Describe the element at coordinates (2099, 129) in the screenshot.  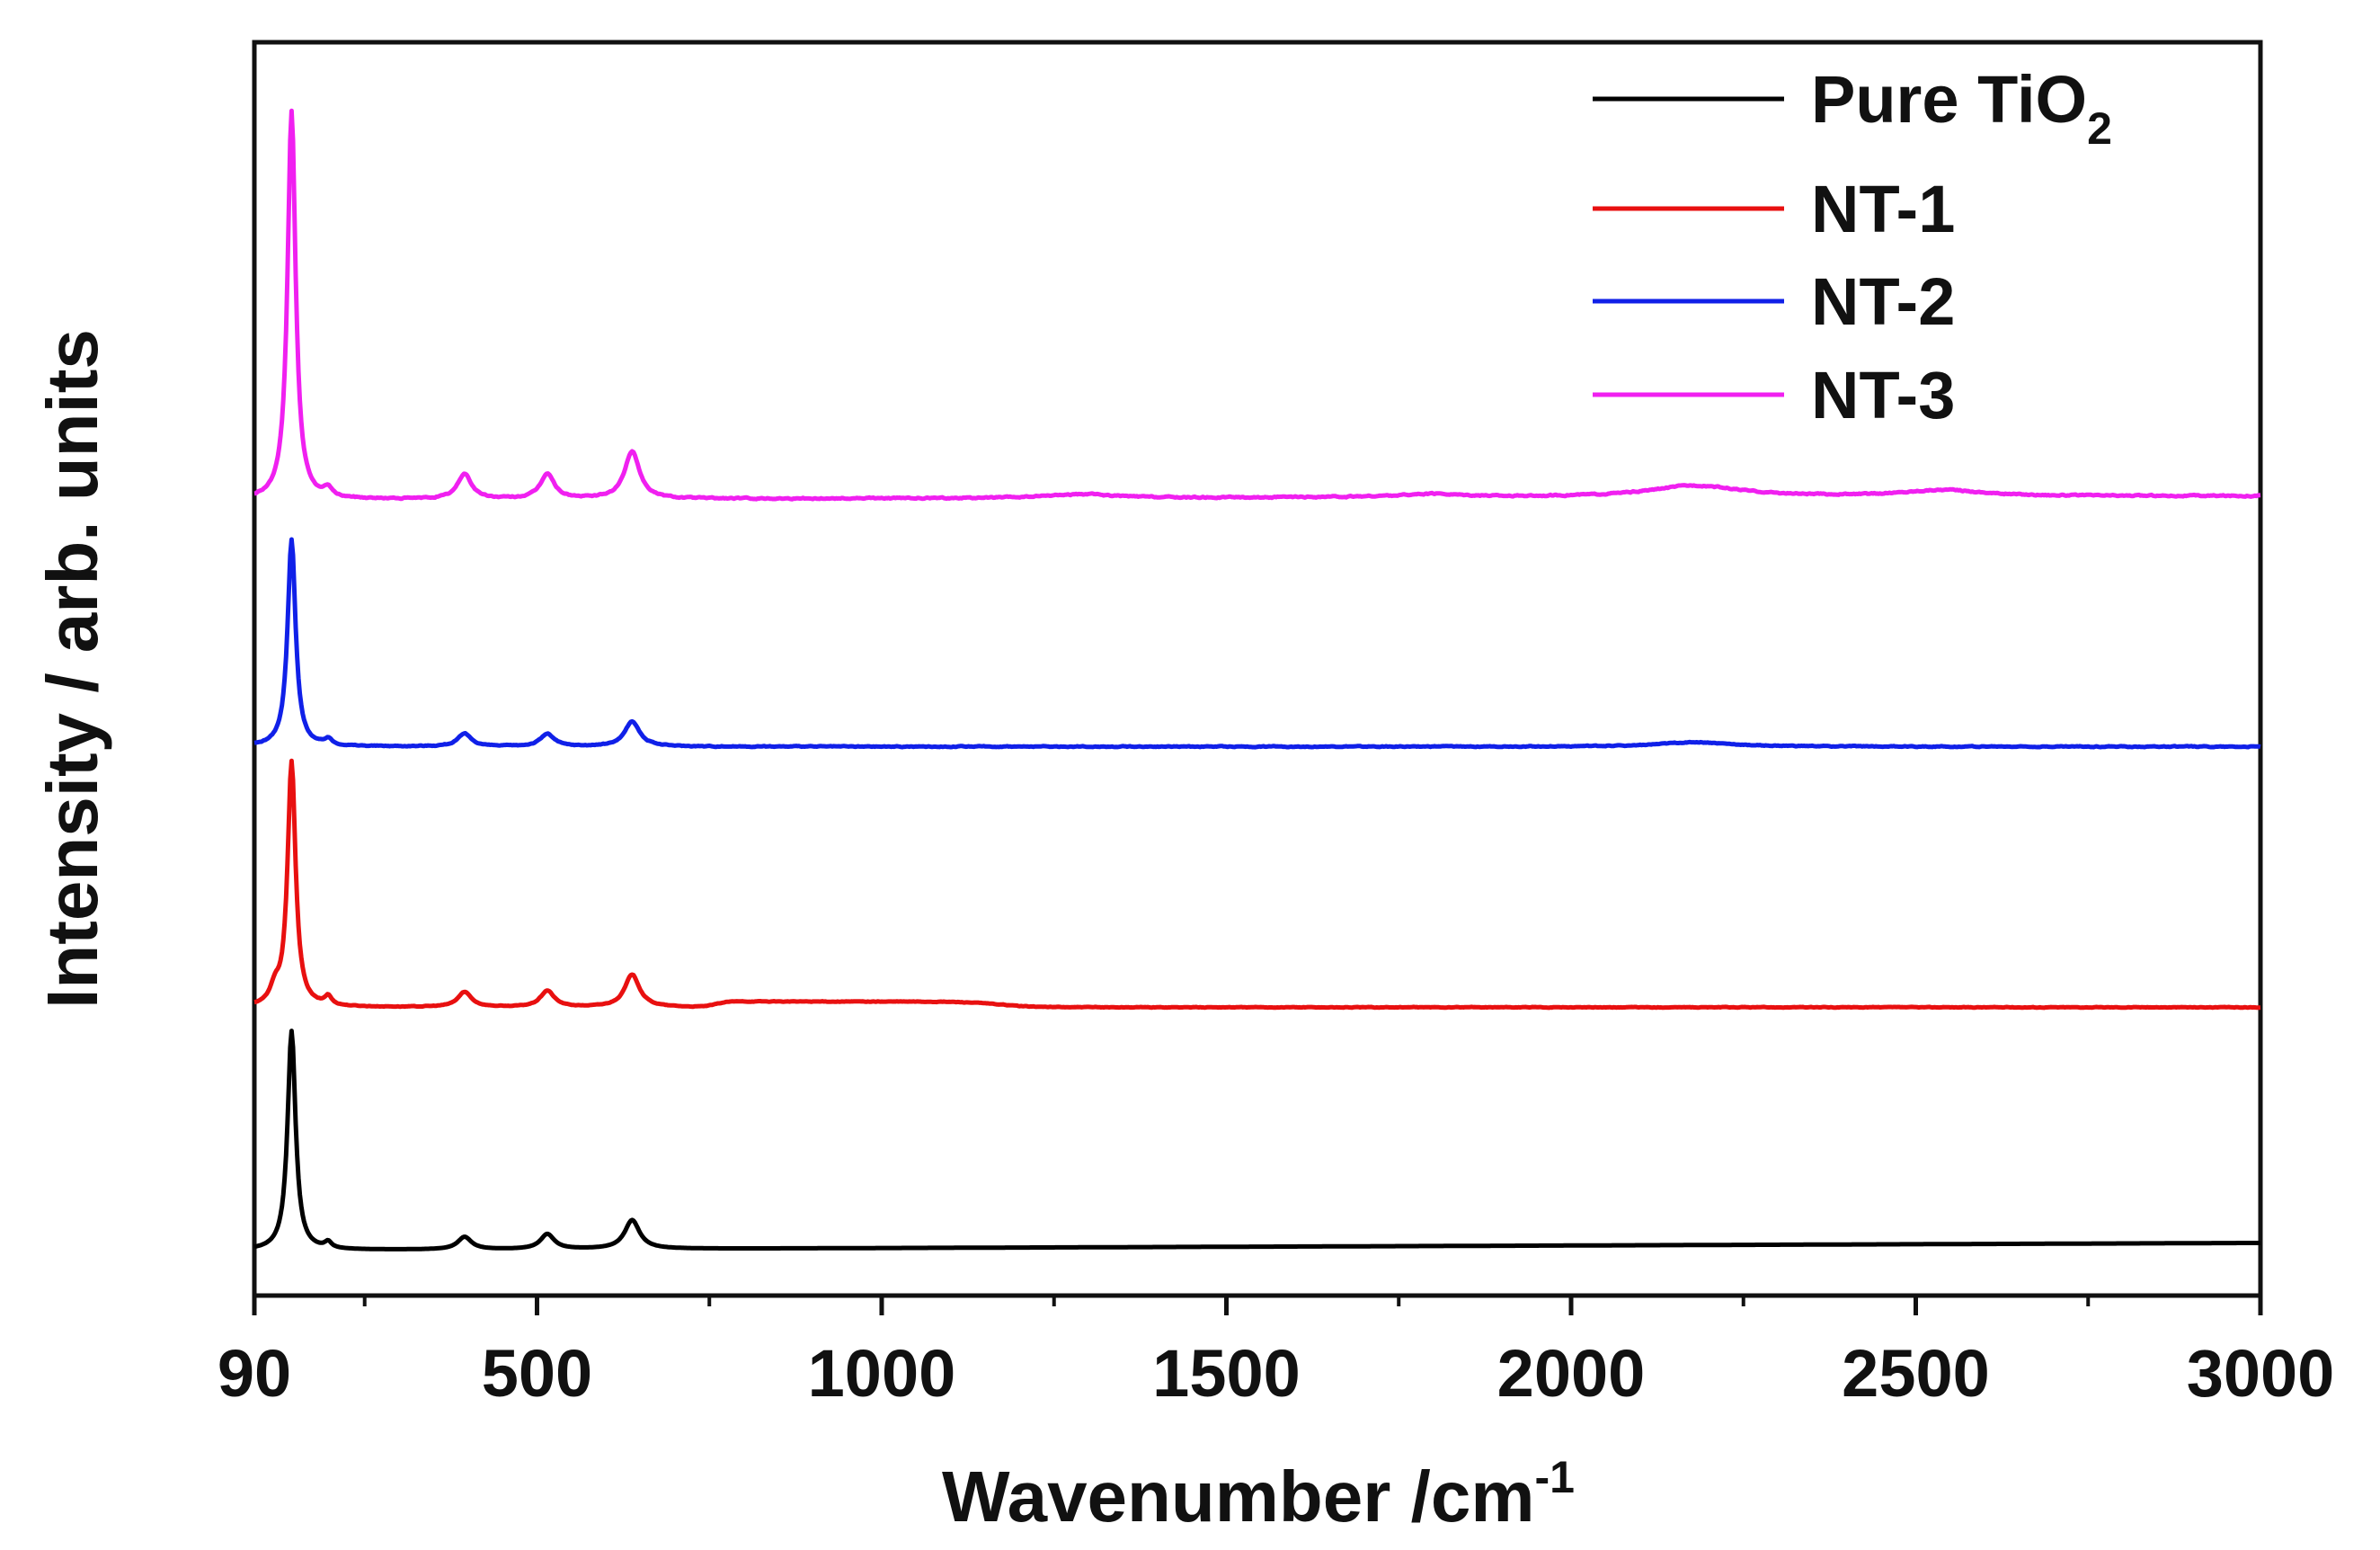
I see `legend-label-subscript-0: 2` at that location.